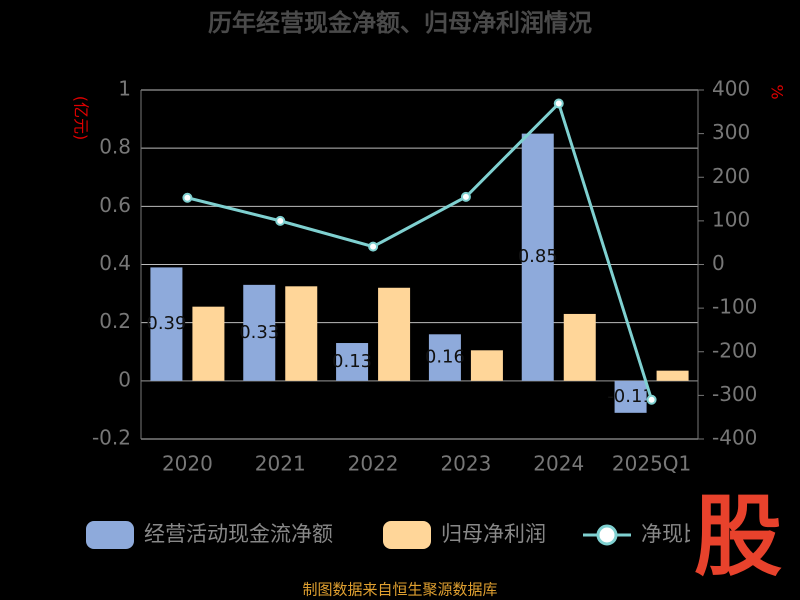 This screenshot has height=600, width=800. What do you see at coordinates (465, 464) in the screenshot?
I see `x-tick-label: 2023` at bounding box center [465, 464].